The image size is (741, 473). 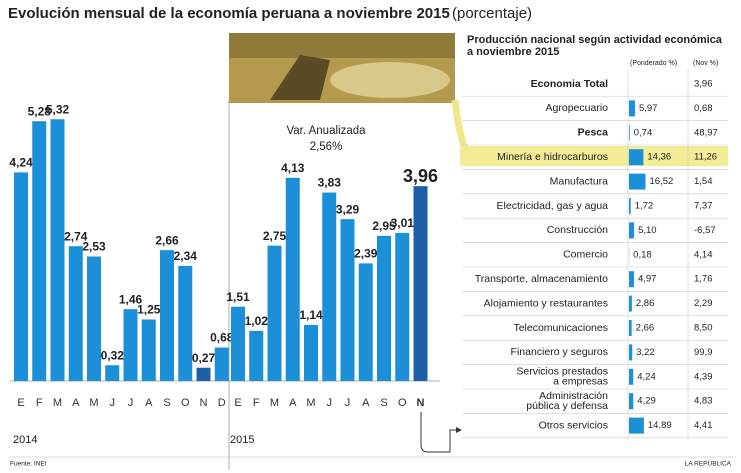 What do you see at coordinates (384, 226) in the screenshot?
I see `value-label: 2,95` at bounding box center [384, 226].